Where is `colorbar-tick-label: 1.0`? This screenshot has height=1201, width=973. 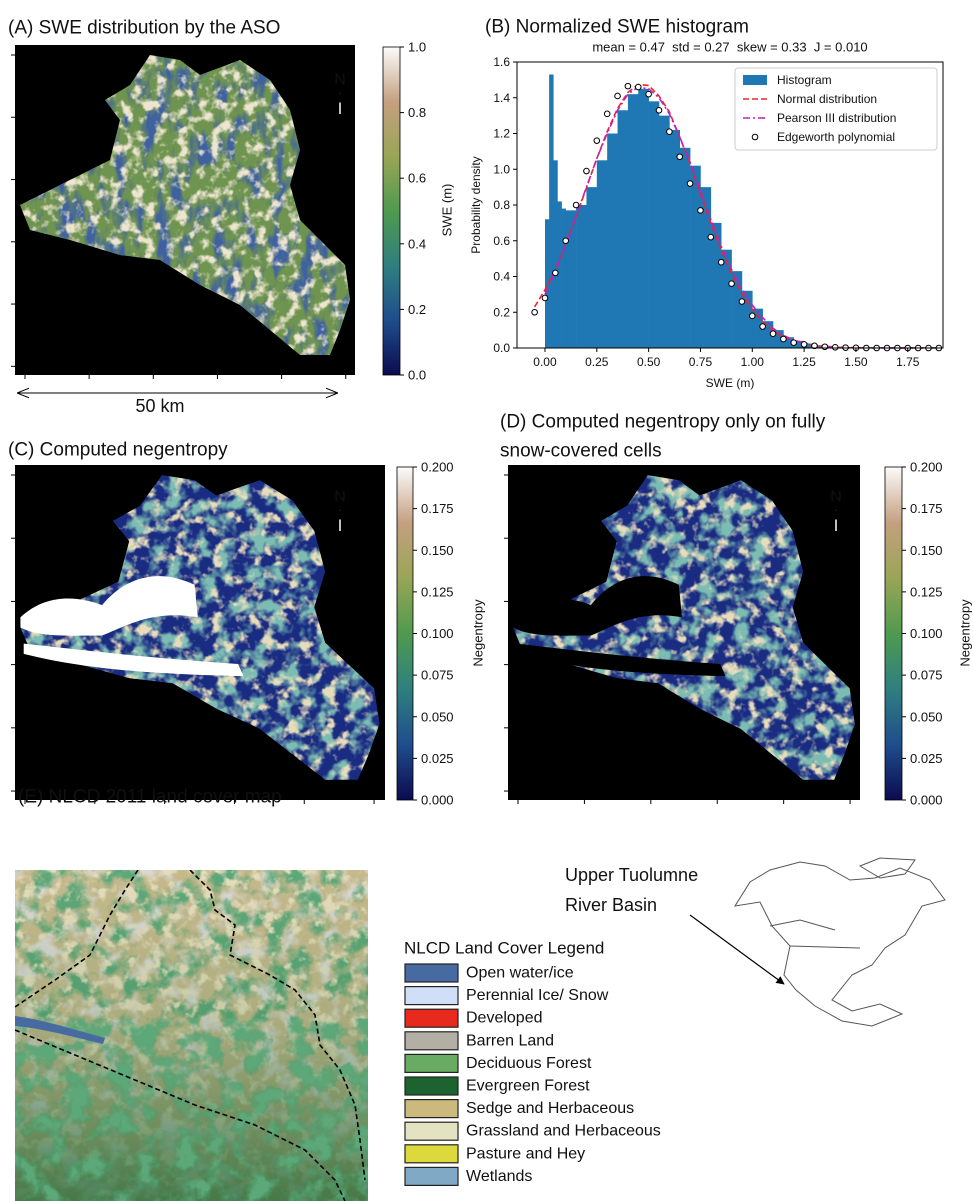
colorbar-tick-label: 1.0 is located at coordinates (417, 47).